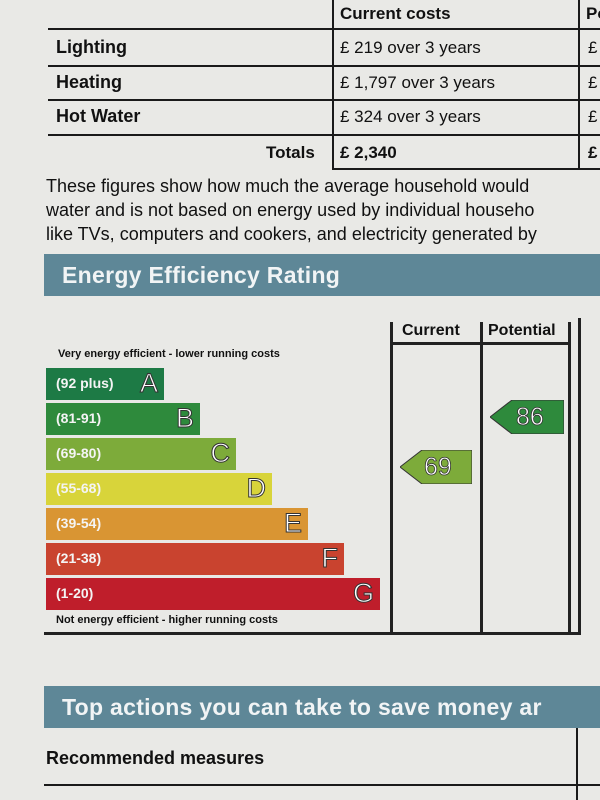 The image size is (600, 800). Describe the element at coordinates (417, 82) in the screenshot. I see `row-current-cost: £ 1,797 over 3 years` at that location.